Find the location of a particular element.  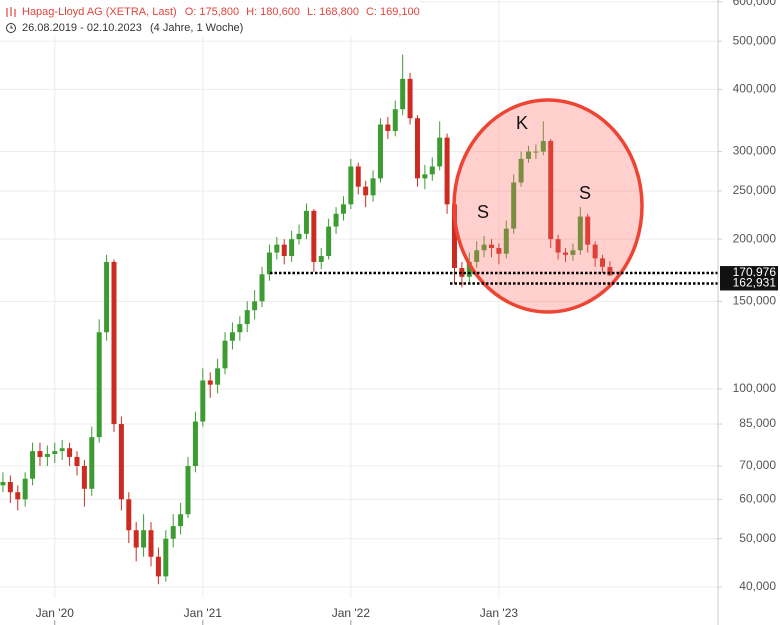

ohlc-label: C: 169,100 is located at coordinates (393, 12).